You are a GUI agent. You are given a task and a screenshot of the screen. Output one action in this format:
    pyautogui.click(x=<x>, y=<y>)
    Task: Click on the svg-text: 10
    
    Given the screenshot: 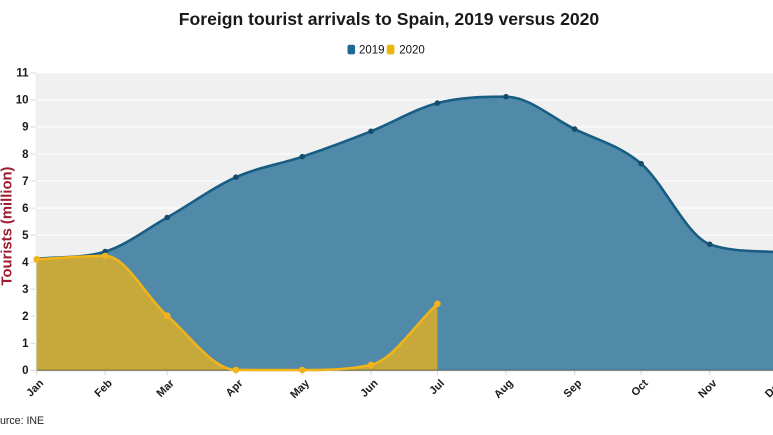 What is the action you would take?
    pyautogui.click(x=22, y=101)
    